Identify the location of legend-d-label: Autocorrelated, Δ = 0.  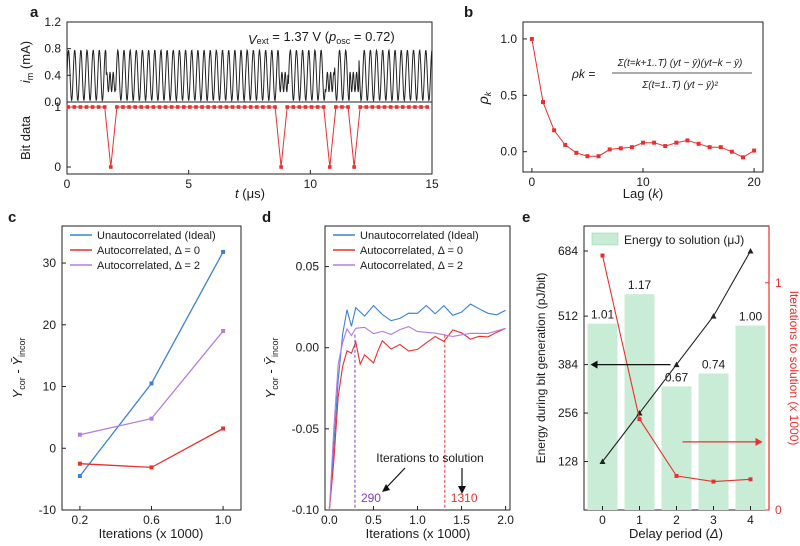
(411, 251).